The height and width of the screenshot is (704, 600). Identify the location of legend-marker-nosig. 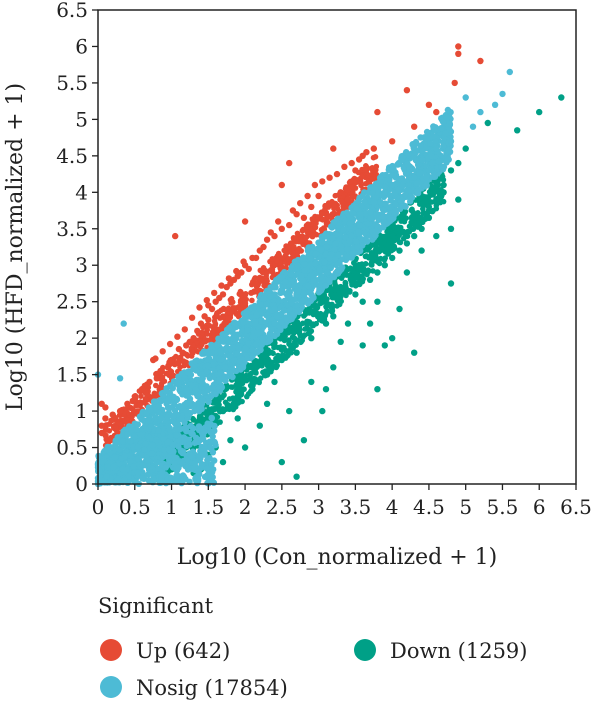
(111, 687).